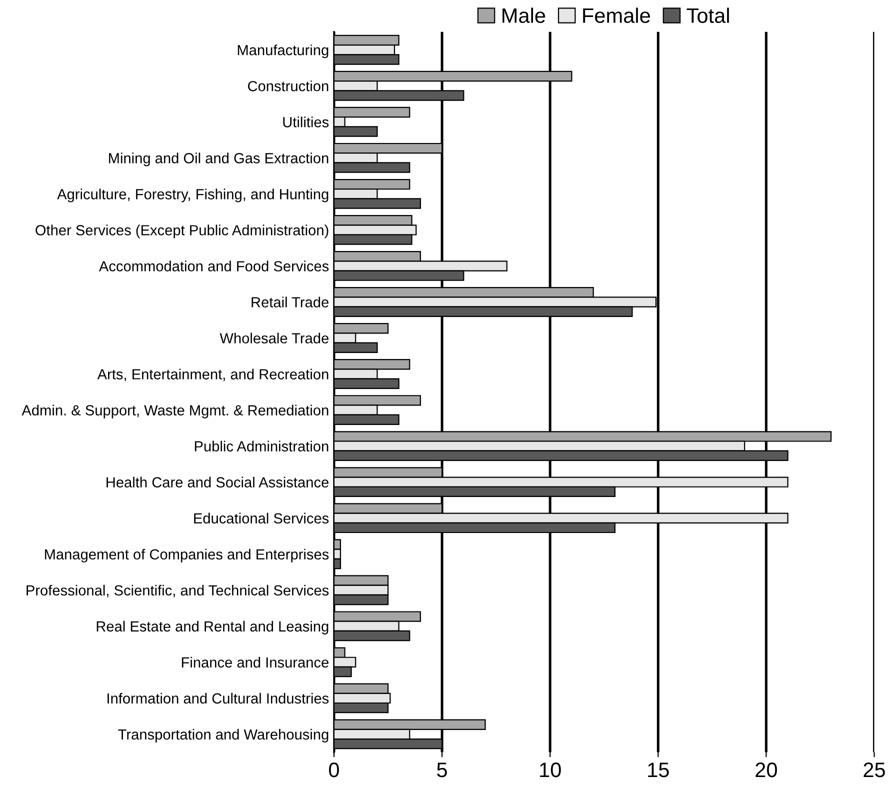  What do you see at coordinates (707, 15) in the screenshot?
I see `legend-label: Total` at bounding box center [707, 15].